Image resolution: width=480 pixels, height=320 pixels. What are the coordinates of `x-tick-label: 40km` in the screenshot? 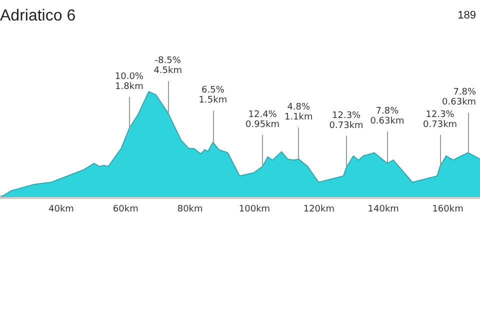 It's located at (61, 209).